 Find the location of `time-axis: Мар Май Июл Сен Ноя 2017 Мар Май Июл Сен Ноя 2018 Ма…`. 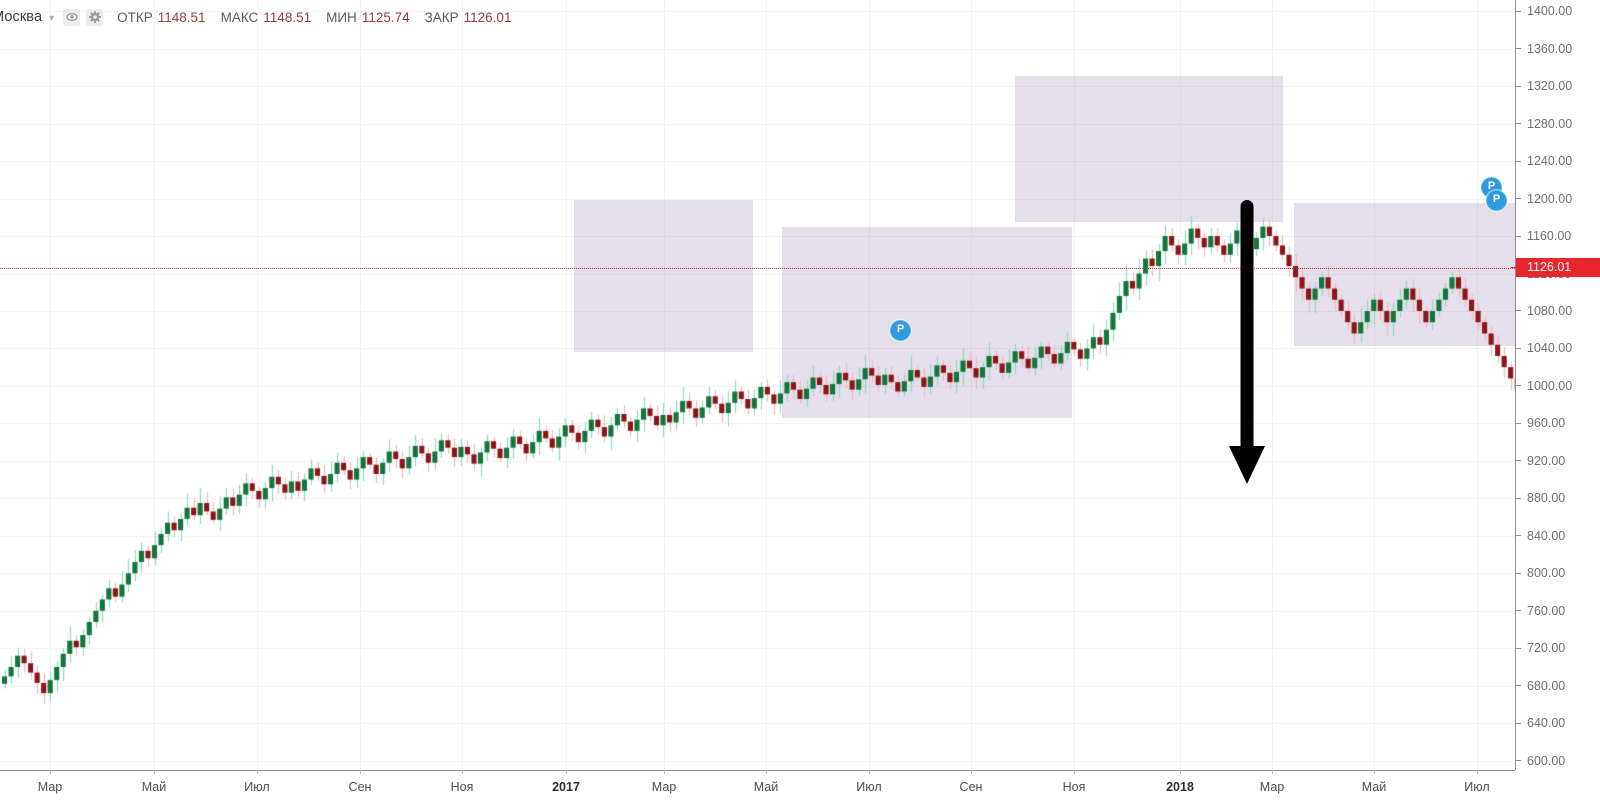

time-axis: Мар Май Июл Сен Ноя 2017 Мар Май Июл Сен Ноя 2018 Ма… is located at coordinates (800, 786).